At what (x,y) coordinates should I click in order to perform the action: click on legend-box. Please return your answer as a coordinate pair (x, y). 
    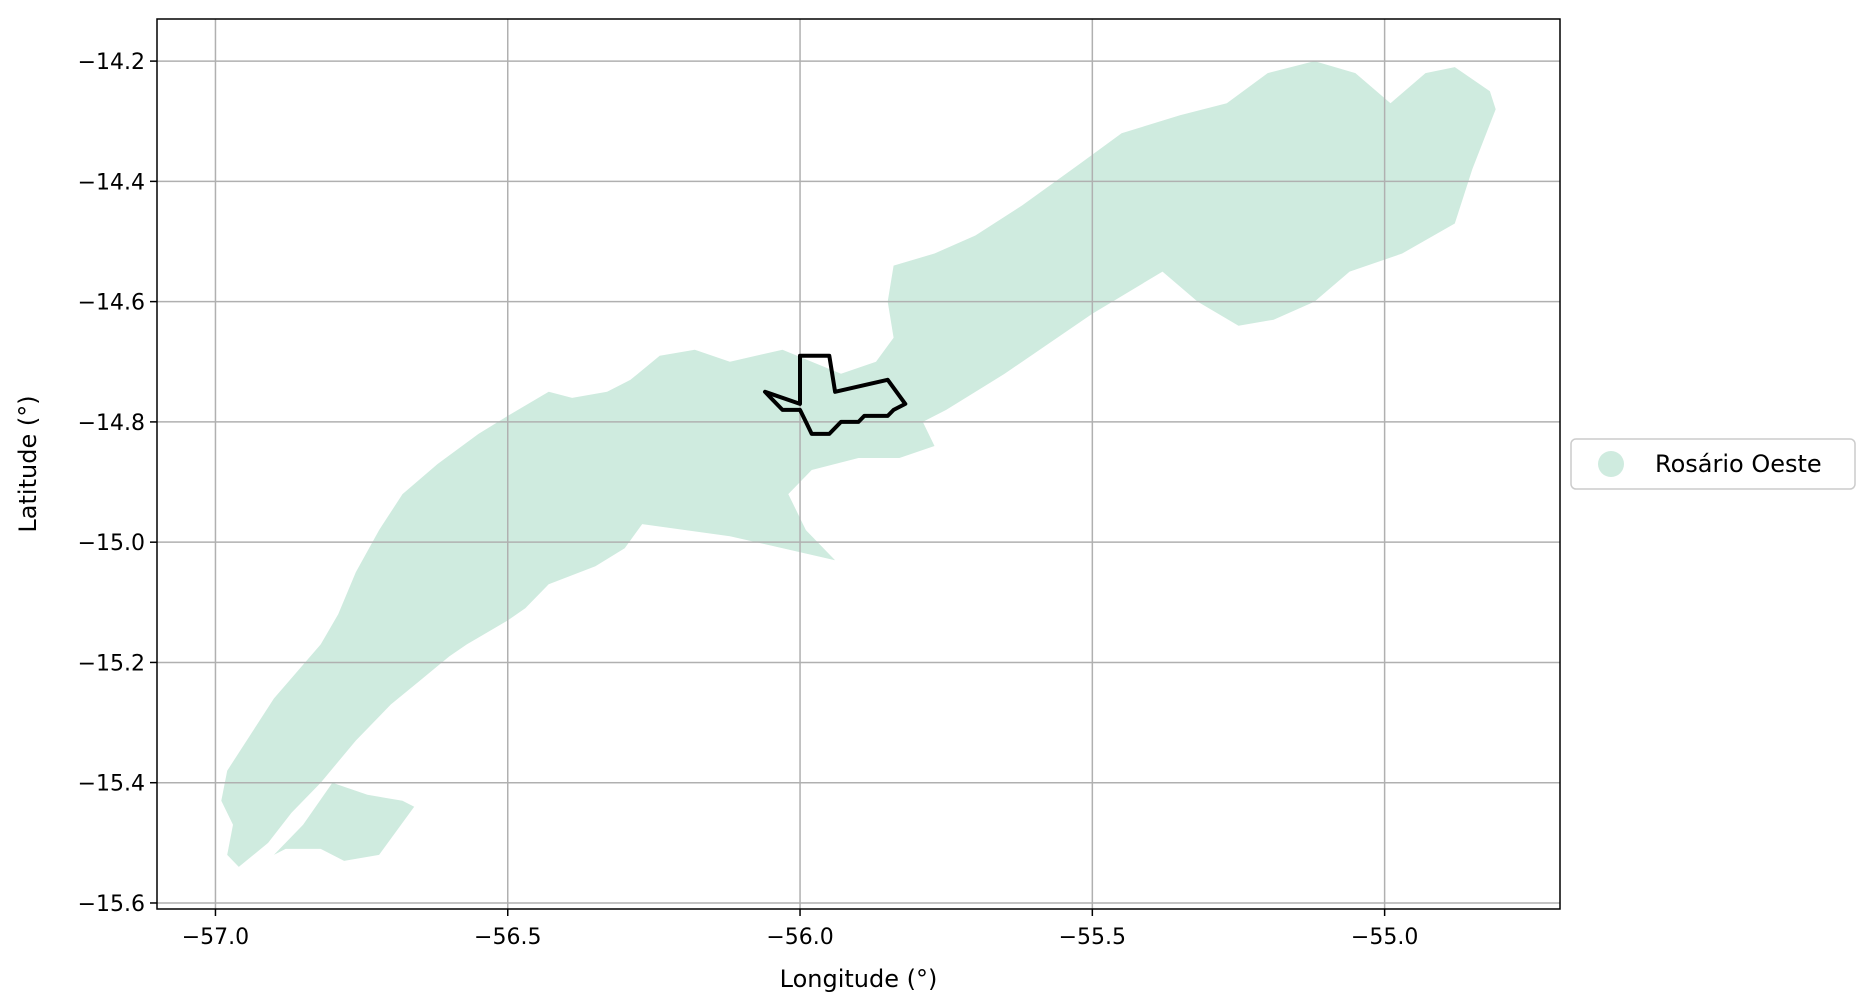
    Looking at the image, I should click on (1713, 464).